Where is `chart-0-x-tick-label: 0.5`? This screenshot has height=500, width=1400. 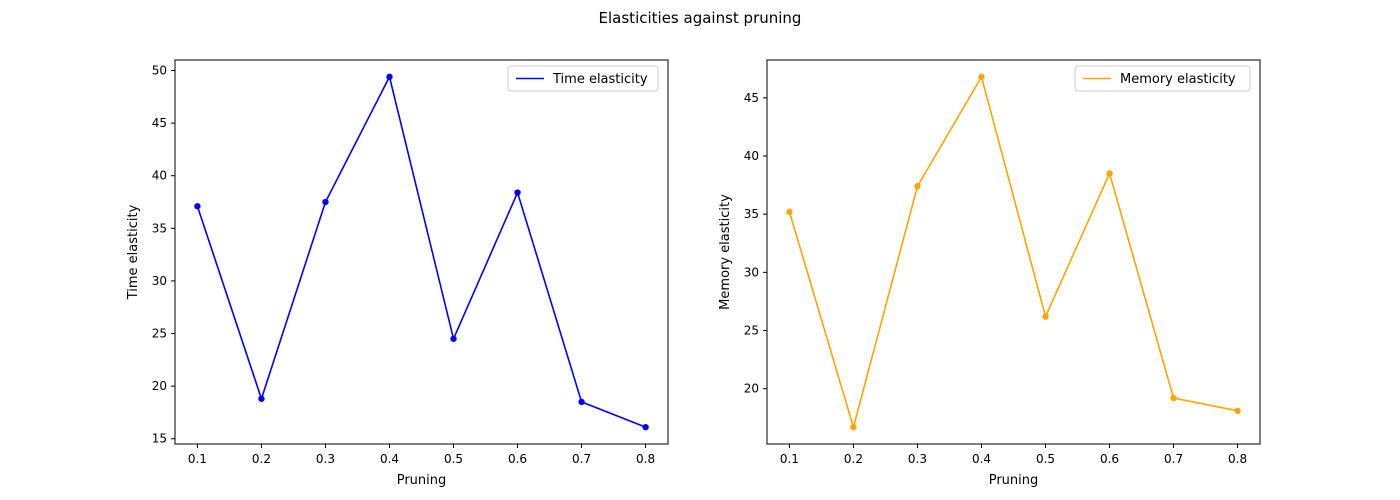 chart-0-x-tick-label: 0.5 is located at coordinates (453, 459).